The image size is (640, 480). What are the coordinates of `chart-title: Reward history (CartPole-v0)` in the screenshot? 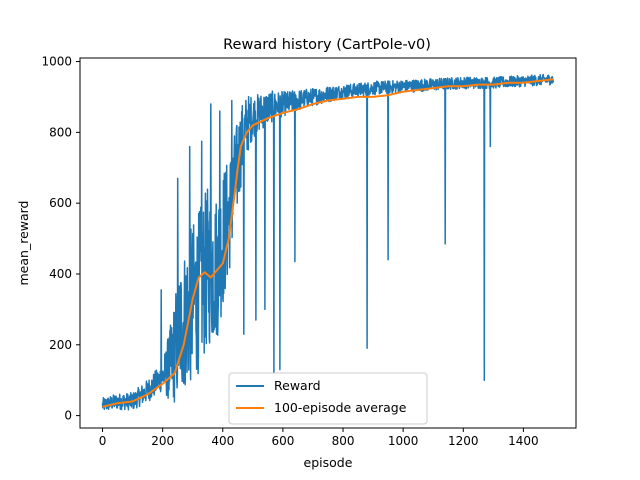 It's located at (327, 45).